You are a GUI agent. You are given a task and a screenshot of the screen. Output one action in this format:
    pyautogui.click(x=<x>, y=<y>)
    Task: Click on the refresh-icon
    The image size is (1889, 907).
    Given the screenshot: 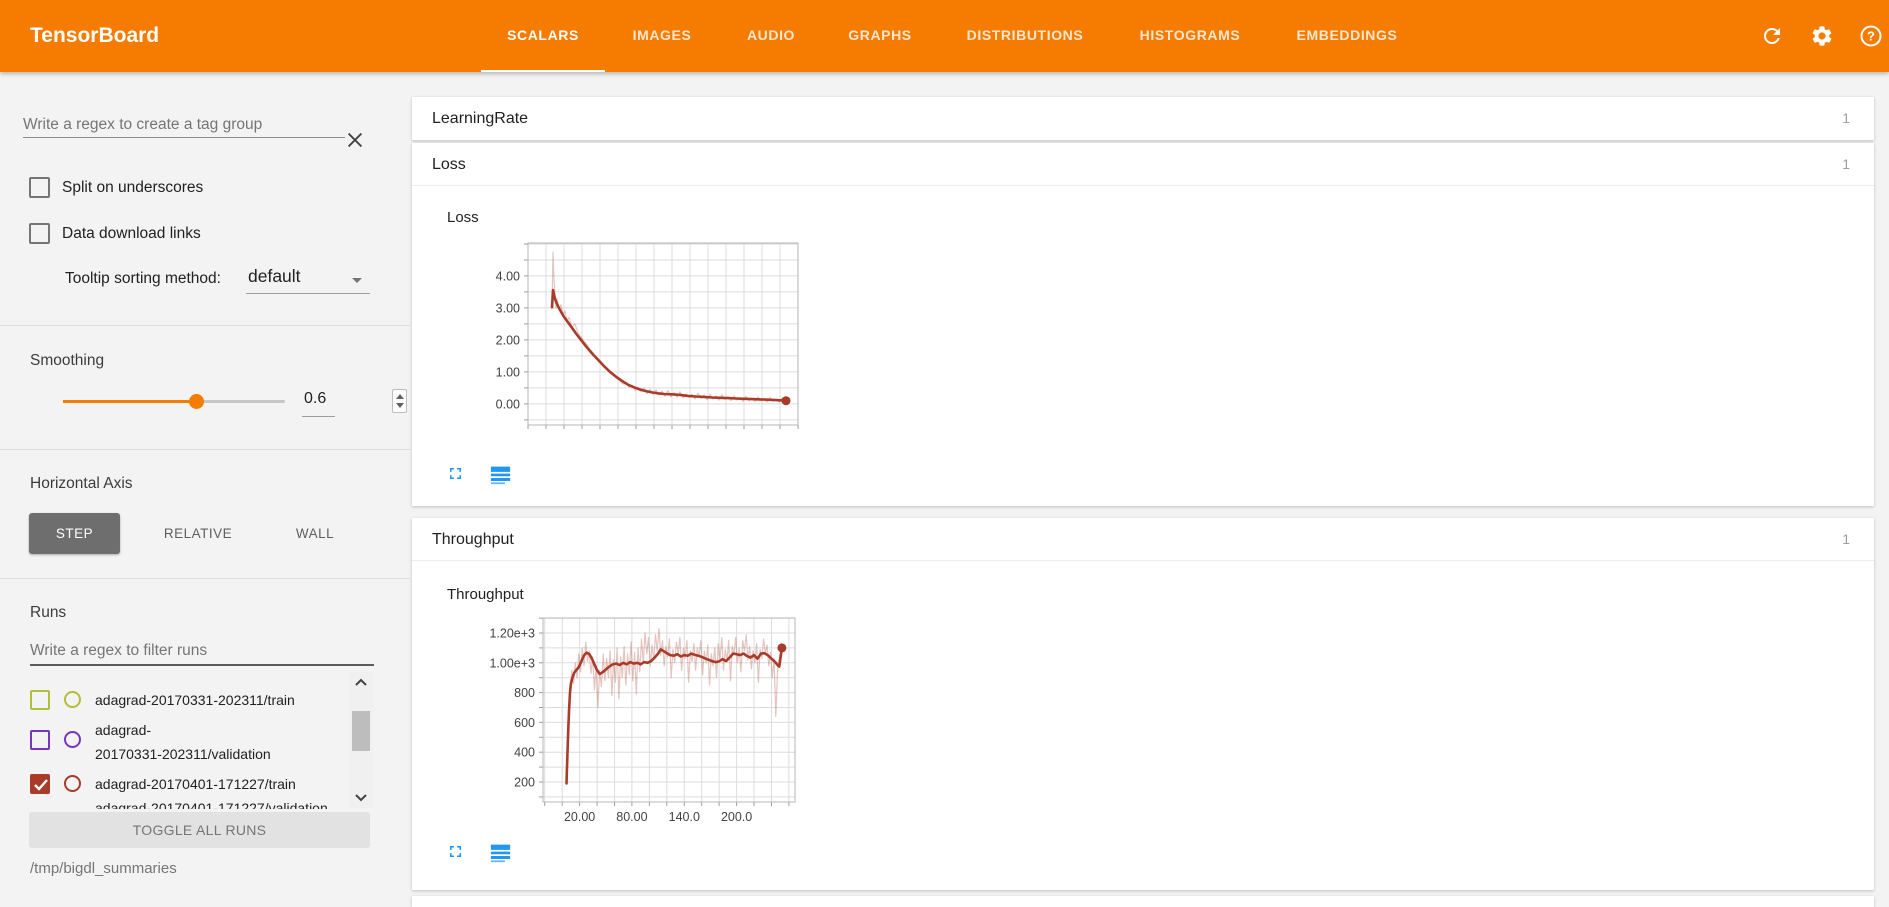 What is the action you would take?
    pyautogui.click(x=1772, y=36)
    